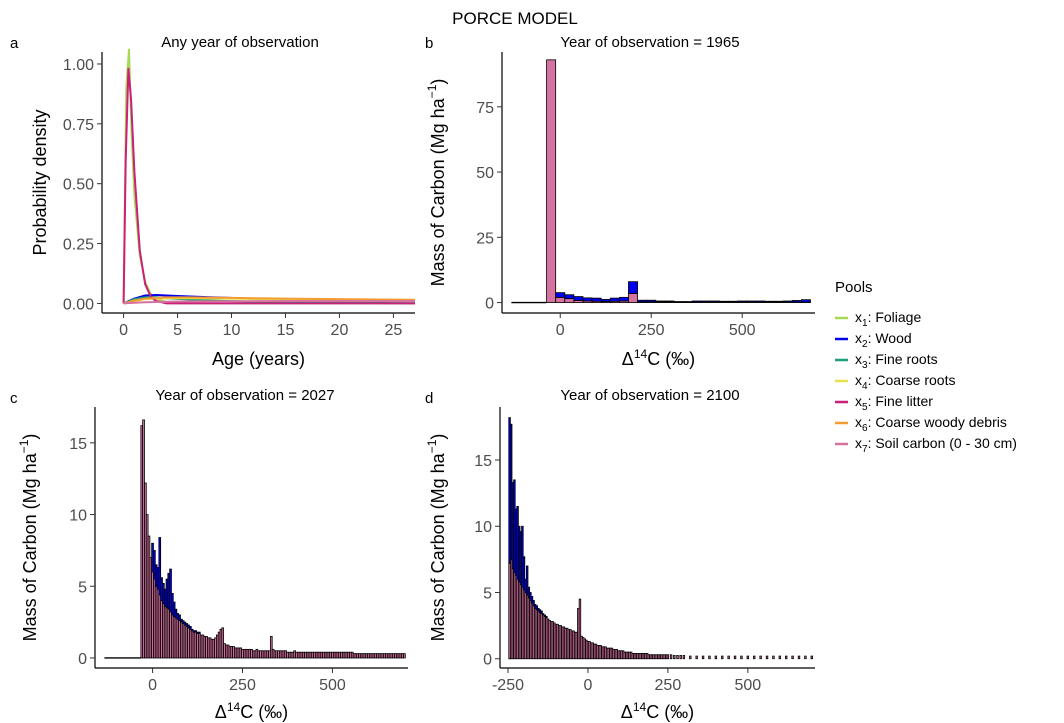  Describe the element at coordinates (878, 319) in the screenshot. I see `legend-item: x1: Foliage` at that location.